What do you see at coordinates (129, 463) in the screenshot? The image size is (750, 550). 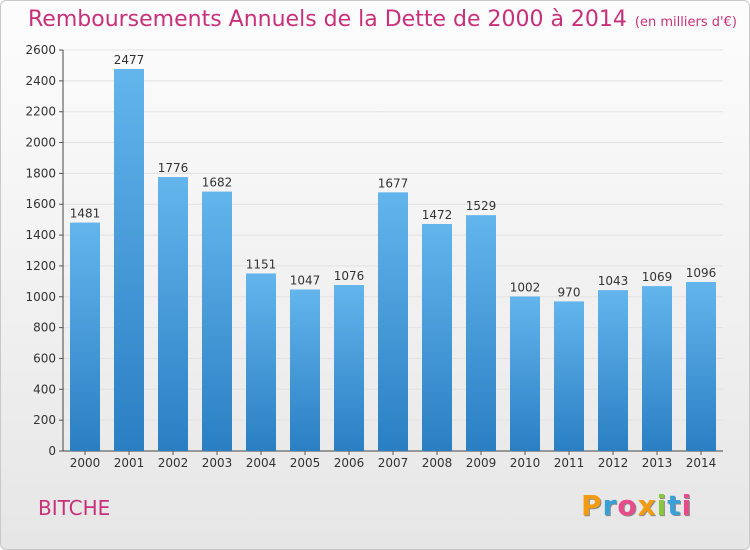 I see `x-tick-label: 2001` at bounding box center [129, 463].